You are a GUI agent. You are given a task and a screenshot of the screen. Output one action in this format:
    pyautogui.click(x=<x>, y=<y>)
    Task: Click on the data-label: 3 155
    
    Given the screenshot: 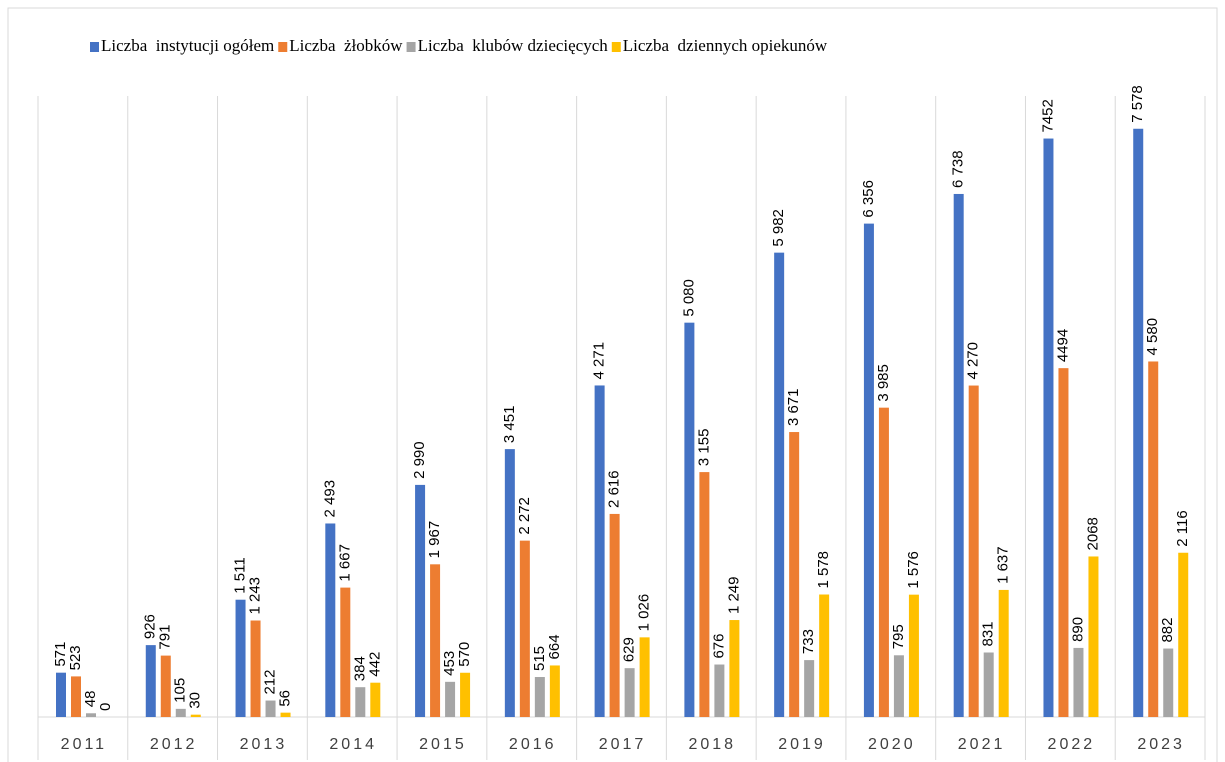 What is the action you would take?
    pyautogui.click(x=703, y=448)
    